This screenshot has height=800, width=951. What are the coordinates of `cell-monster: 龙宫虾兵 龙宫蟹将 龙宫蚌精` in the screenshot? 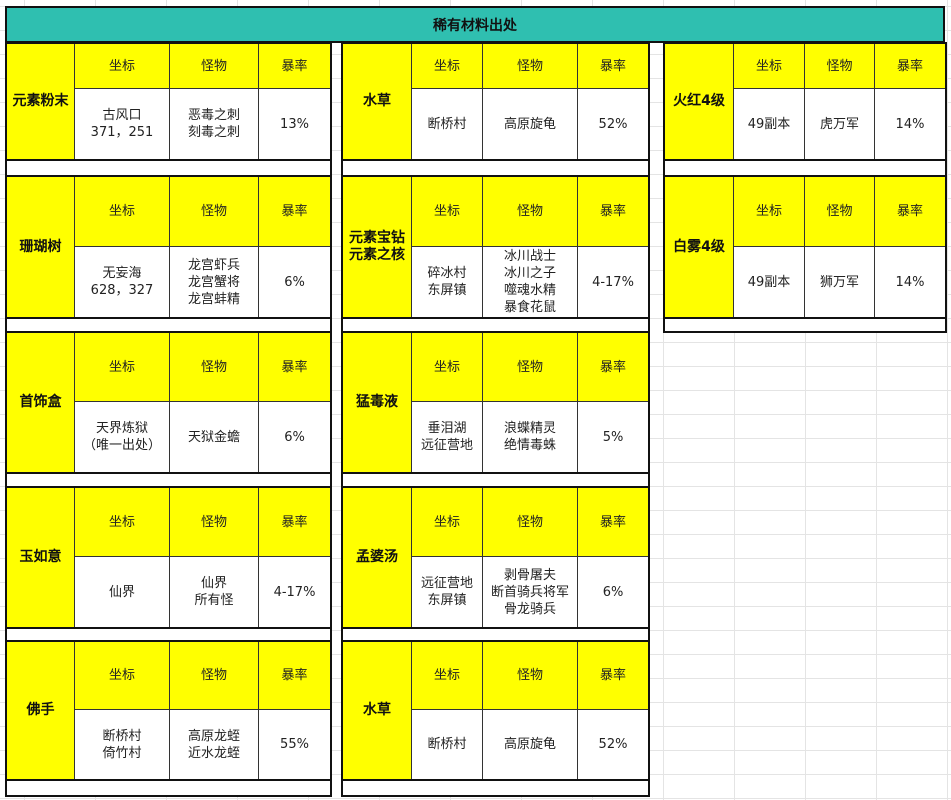 It's located at (214, 282).